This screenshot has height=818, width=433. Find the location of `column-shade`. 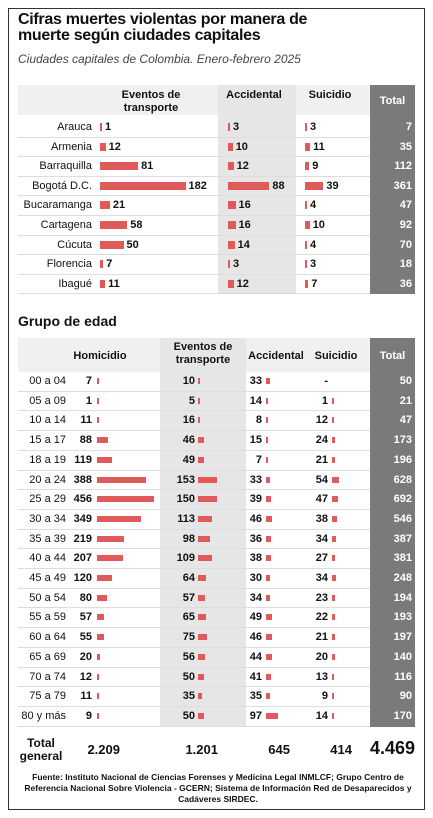

column-shade is located at coordinates (203, 532).